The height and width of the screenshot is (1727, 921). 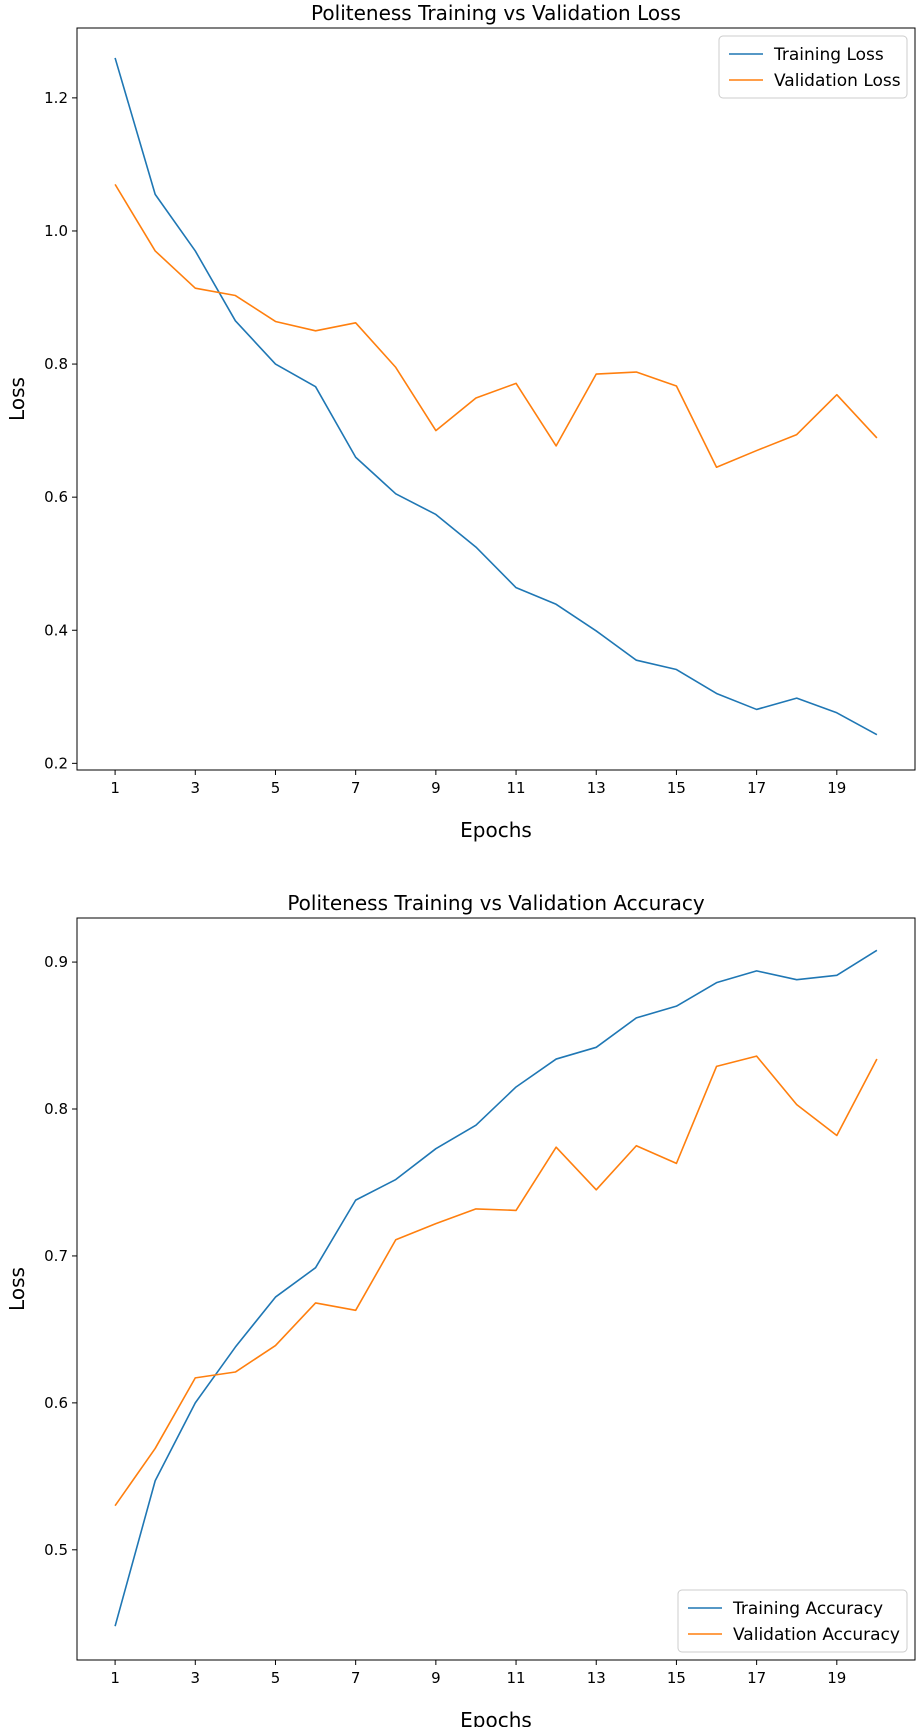 I want to click on y-tick-label: 1.0, so click(x=56, y=231).